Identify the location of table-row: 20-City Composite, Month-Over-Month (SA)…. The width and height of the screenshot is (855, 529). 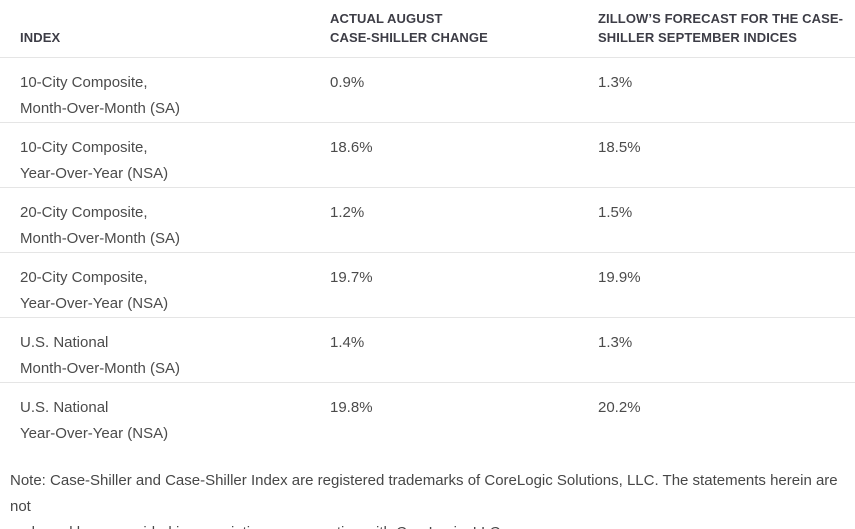
(427, 219).